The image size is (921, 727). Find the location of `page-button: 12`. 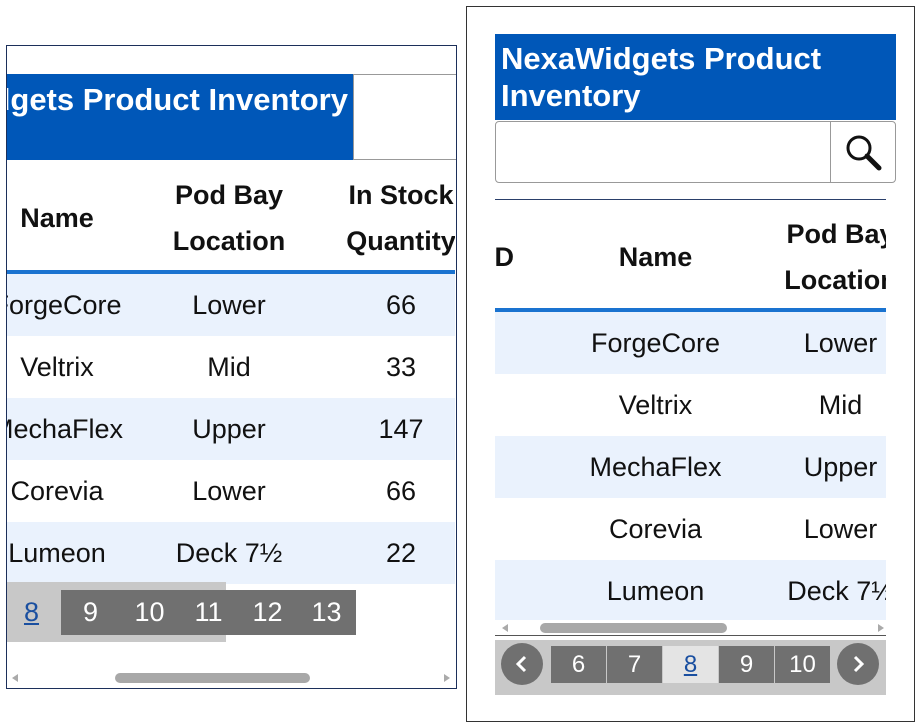

page-button: 12 is located at coordinates (267, 612).